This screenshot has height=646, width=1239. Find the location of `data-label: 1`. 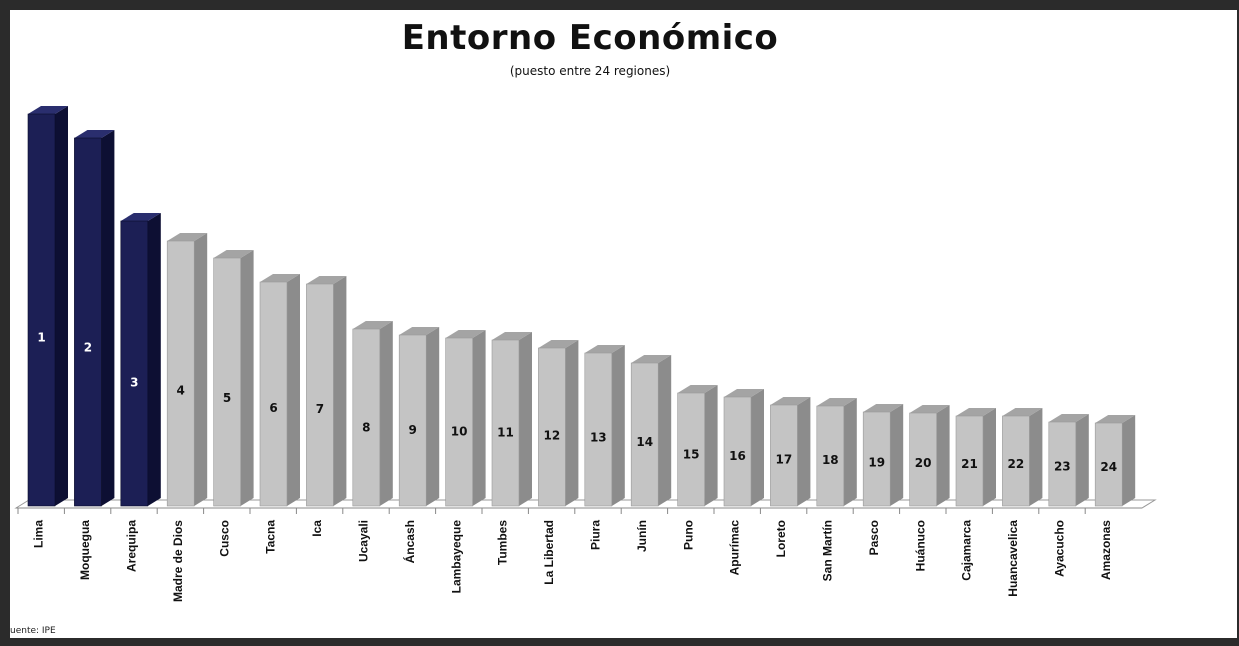

data-label: 1 is located at coordinates (41, 337).